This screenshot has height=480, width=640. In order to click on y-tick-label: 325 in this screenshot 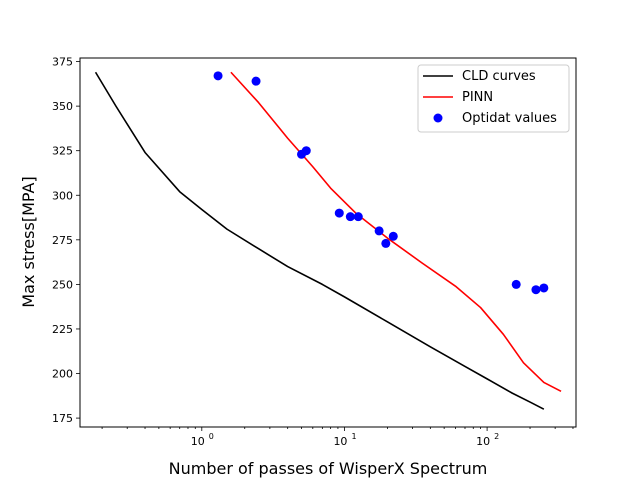, I will do `click(62, 151)`.